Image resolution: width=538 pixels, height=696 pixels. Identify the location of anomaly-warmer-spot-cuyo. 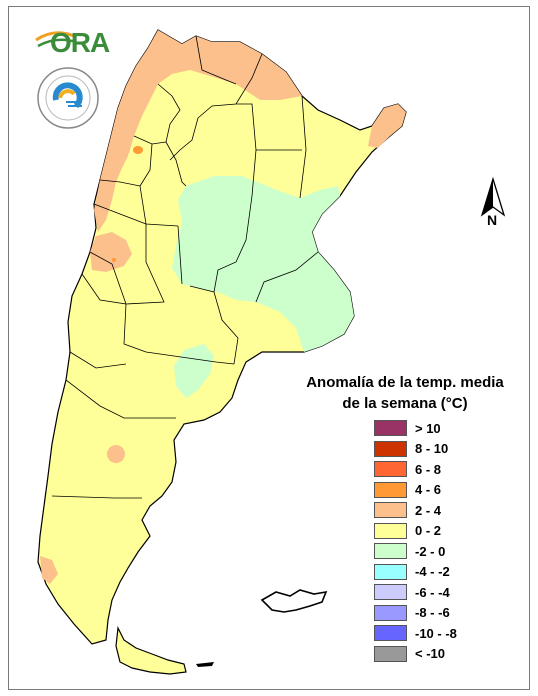
(114, 260).